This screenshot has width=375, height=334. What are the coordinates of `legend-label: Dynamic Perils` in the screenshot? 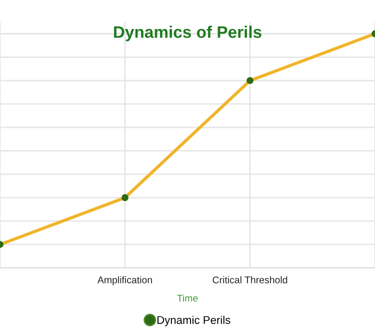 It's located at (193, 321).